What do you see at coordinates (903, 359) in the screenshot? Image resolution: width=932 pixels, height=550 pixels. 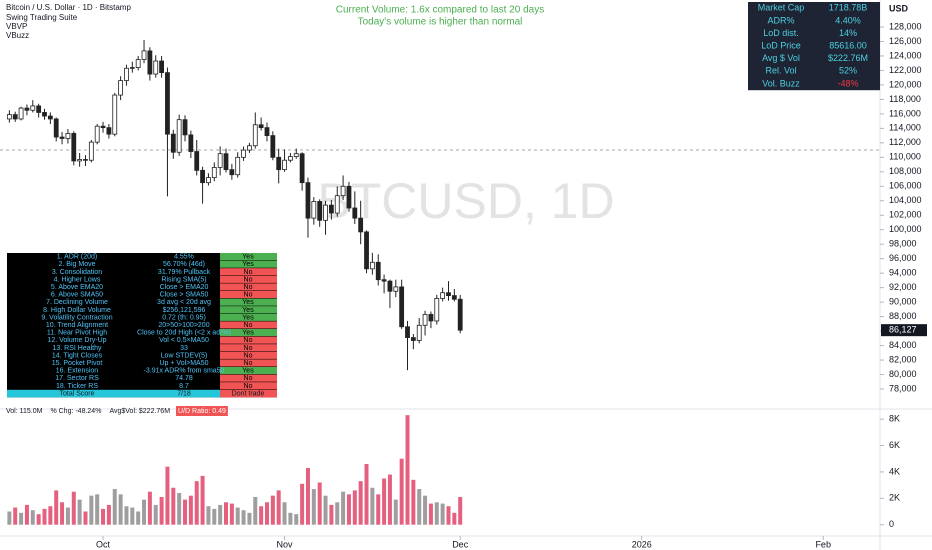 I see `y-tick-label: 82,000` at bounding box center [903, 359].